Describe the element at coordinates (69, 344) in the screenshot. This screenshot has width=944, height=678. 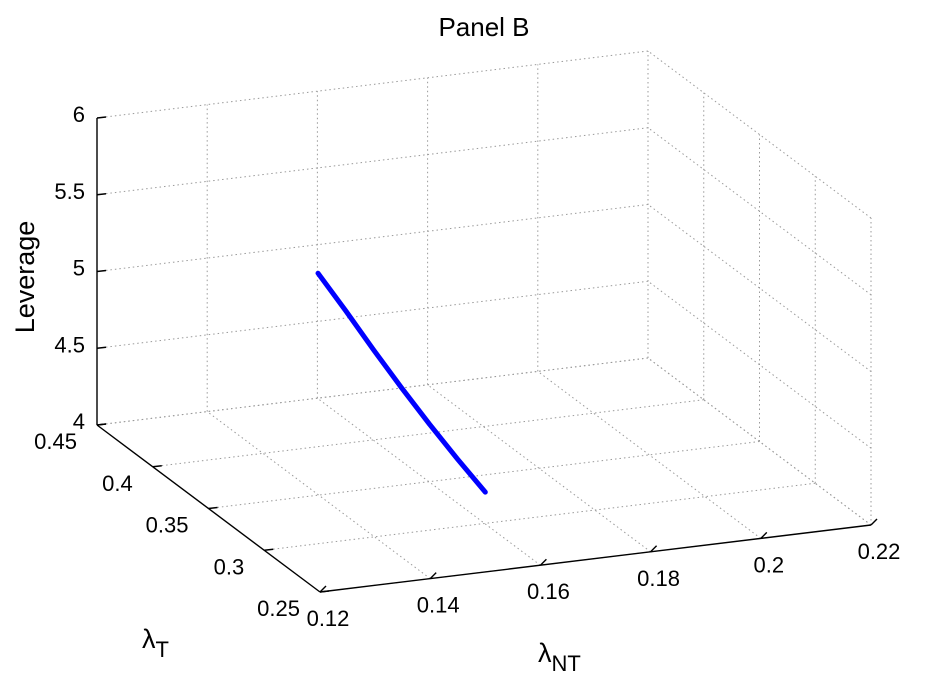
I see `z-tick-label: 4.5` at that location.